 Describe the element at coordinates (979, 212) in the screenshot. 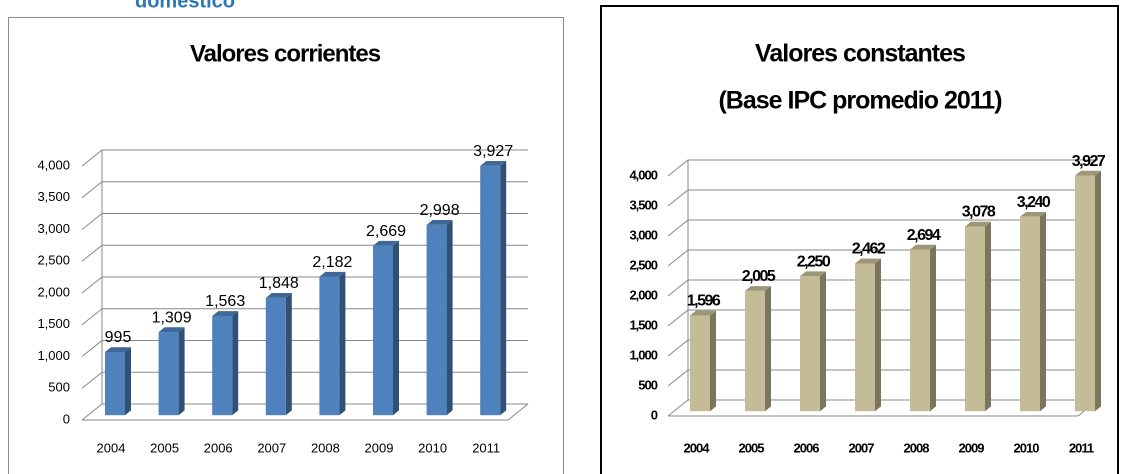

I see `value-label: 3,078` at that location.